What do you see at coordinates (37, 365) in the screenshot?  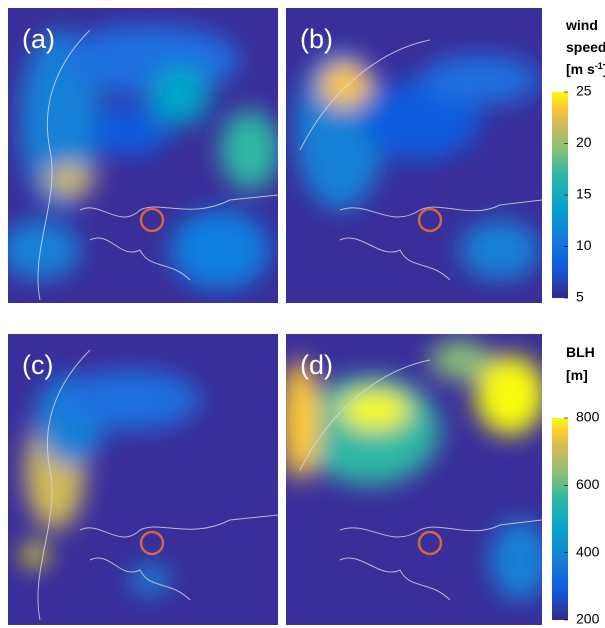 I see `panel-label: (c)` at bounding box center [37, 365].